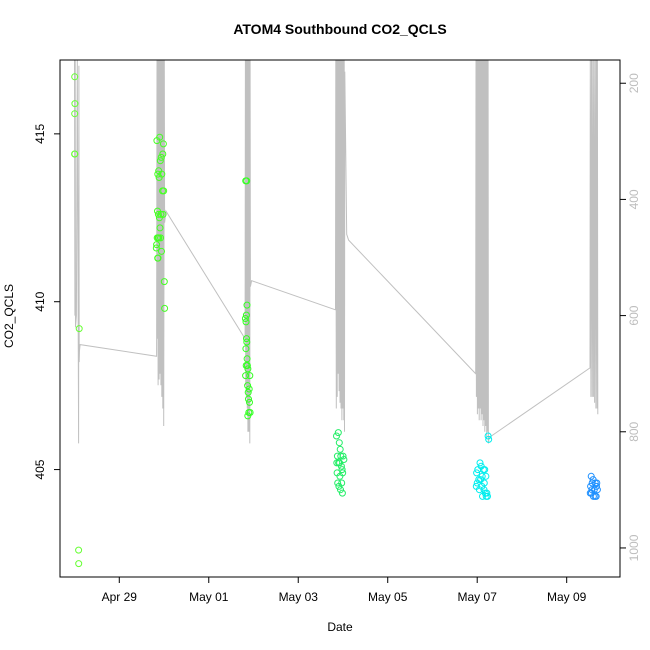  What do you see at coordinates (634, 83) in the screenshot?
I see `y2-tick-label: 200` at bounding box center [634, 83].